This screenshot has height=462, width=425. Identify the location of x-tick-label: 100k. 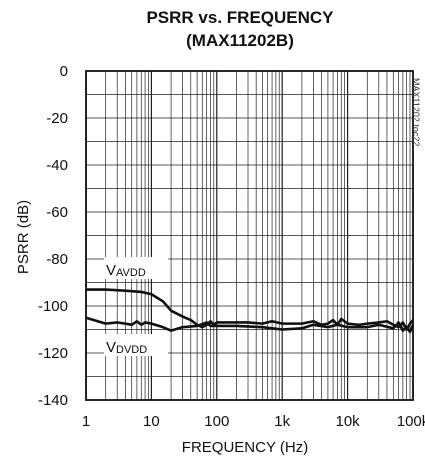
(411, 421).